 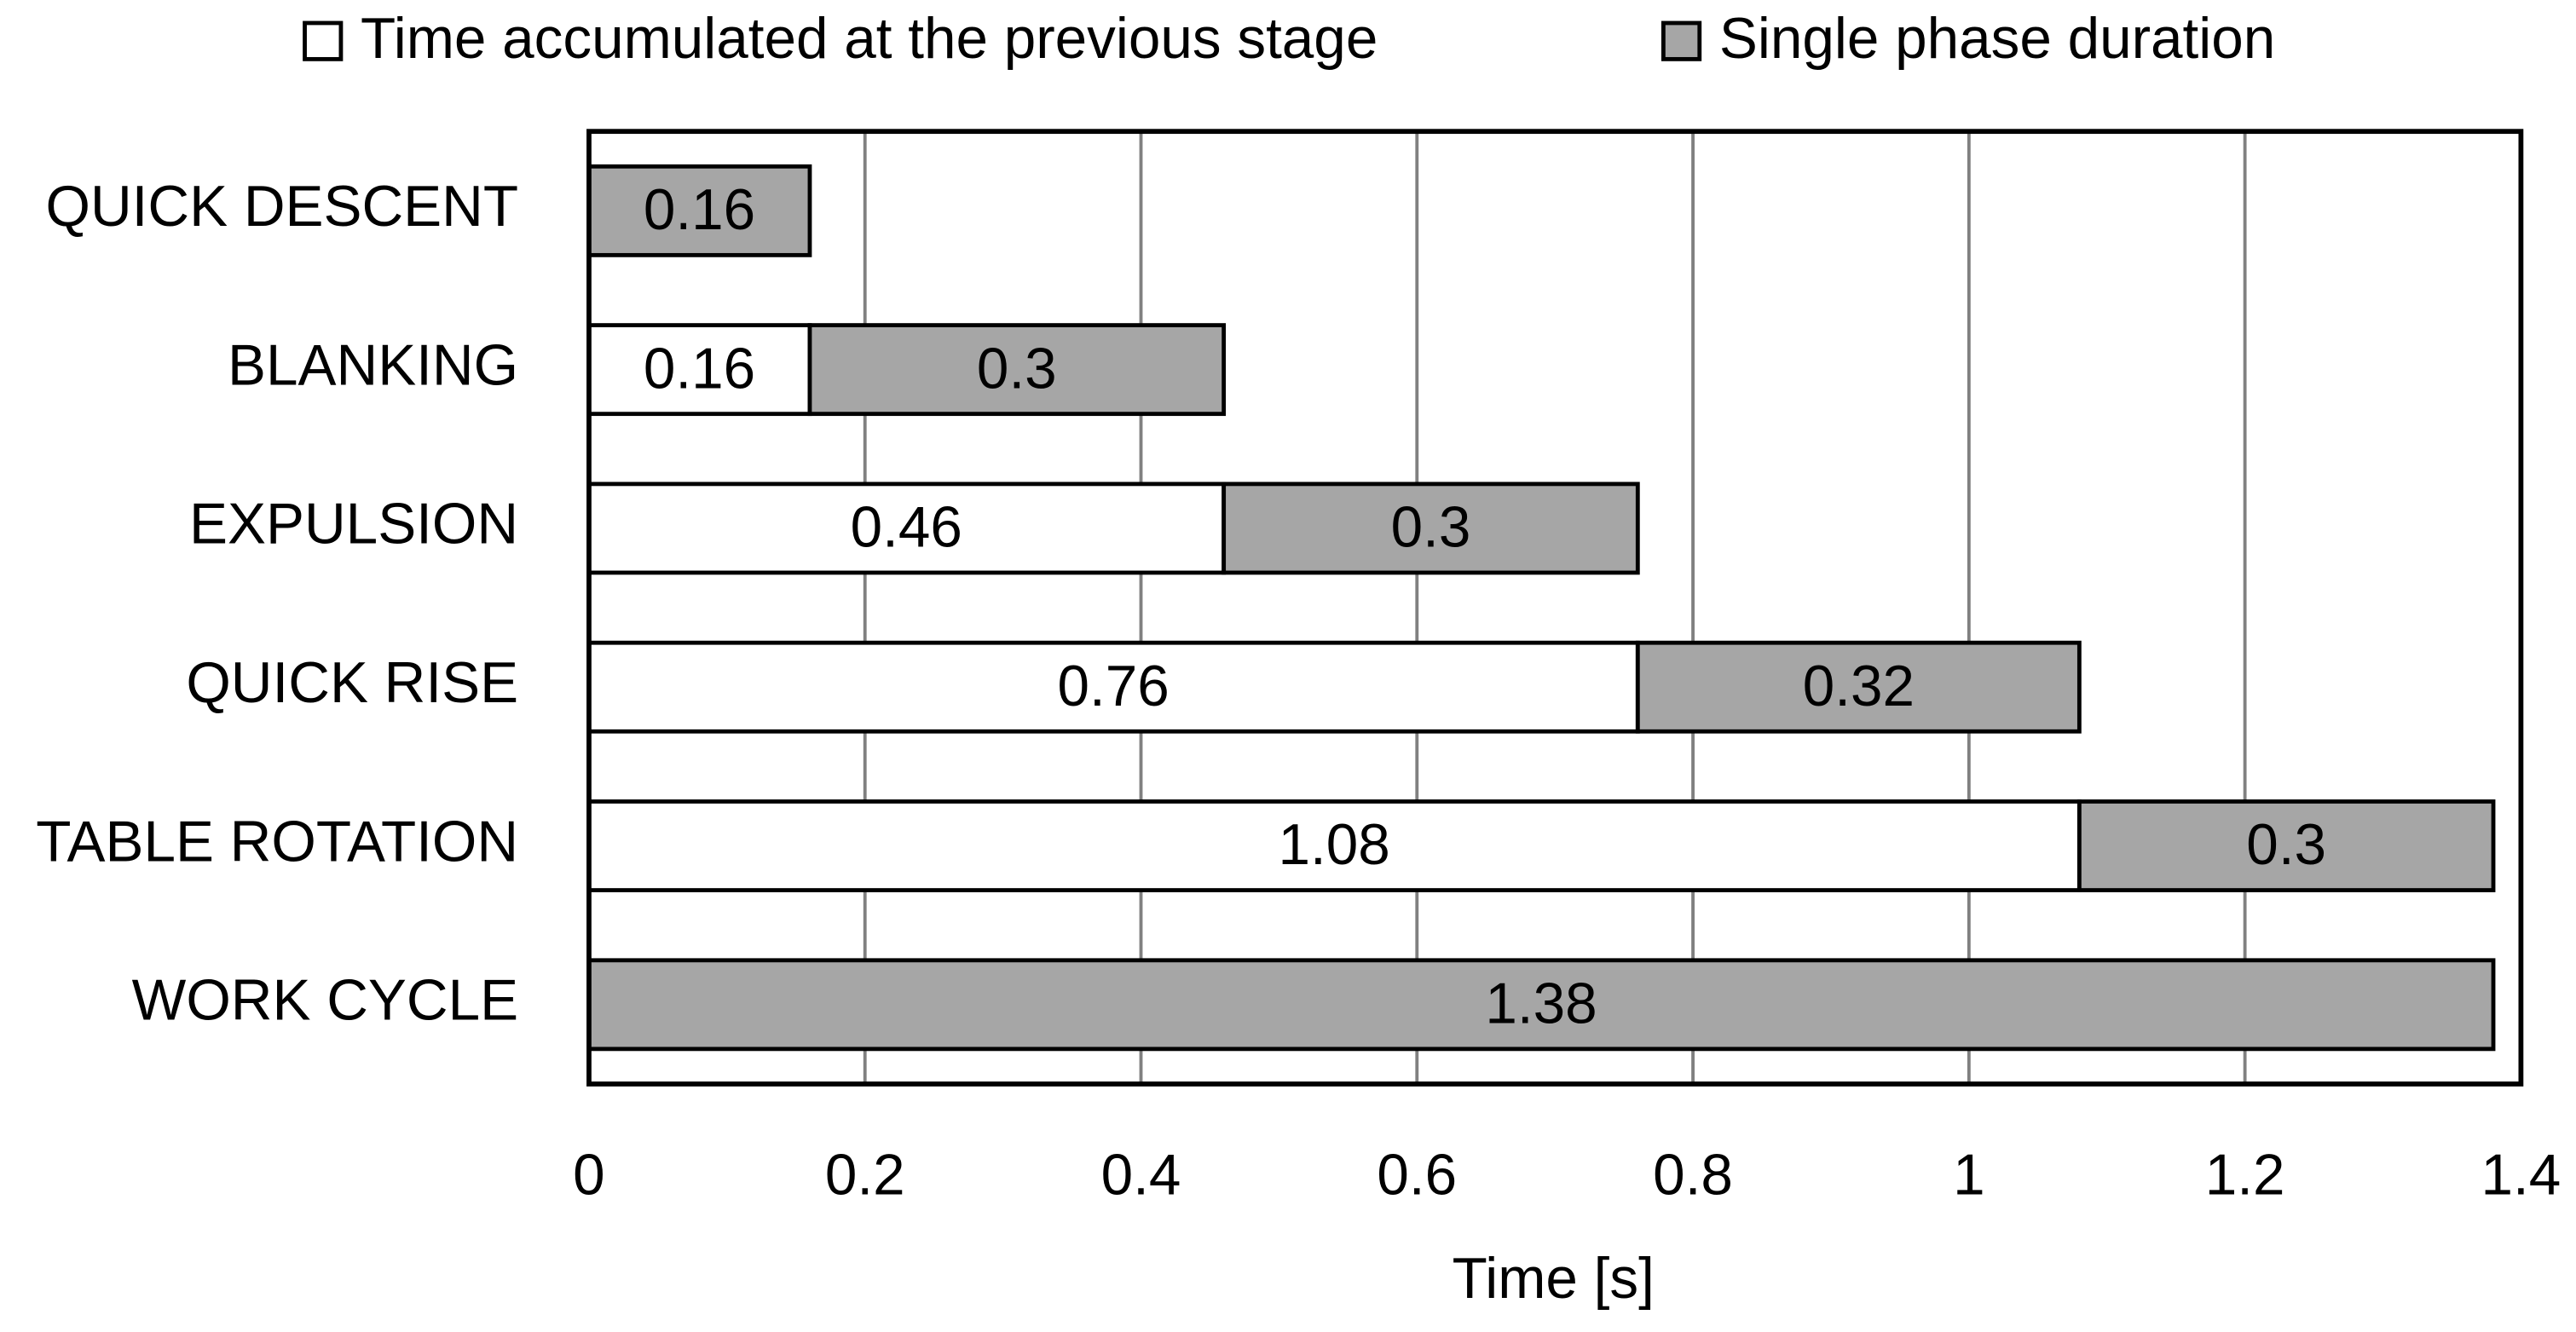 What do you see at coordinates (353, 524) in the screenshot?
I see `y-tick-label: EXPULSION` at bounding box center [353, 524].